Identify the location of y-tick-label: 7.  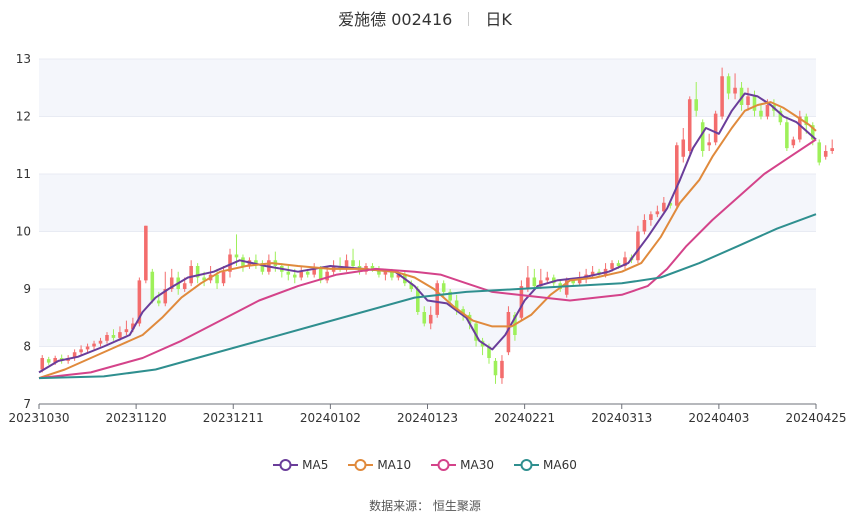
(27, 404).